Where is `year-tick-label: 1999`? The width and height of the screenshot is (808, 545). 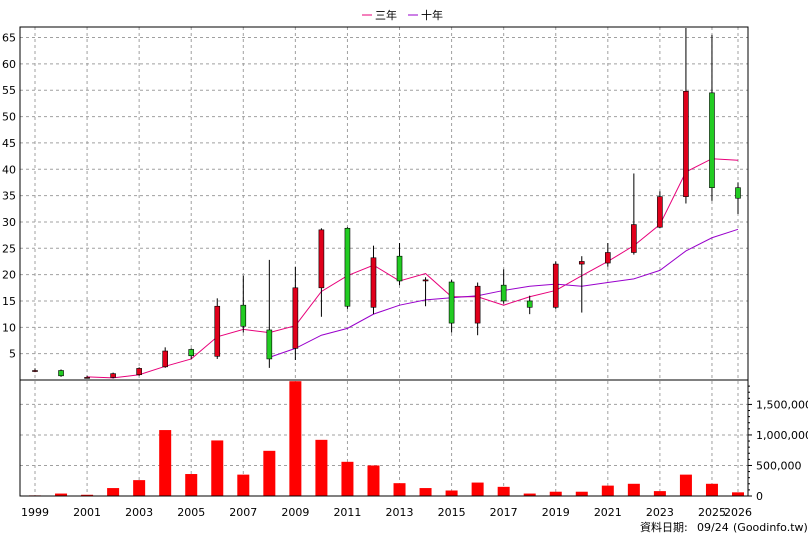
year-tick-label: 1999 is located at coordinates (35, 512).